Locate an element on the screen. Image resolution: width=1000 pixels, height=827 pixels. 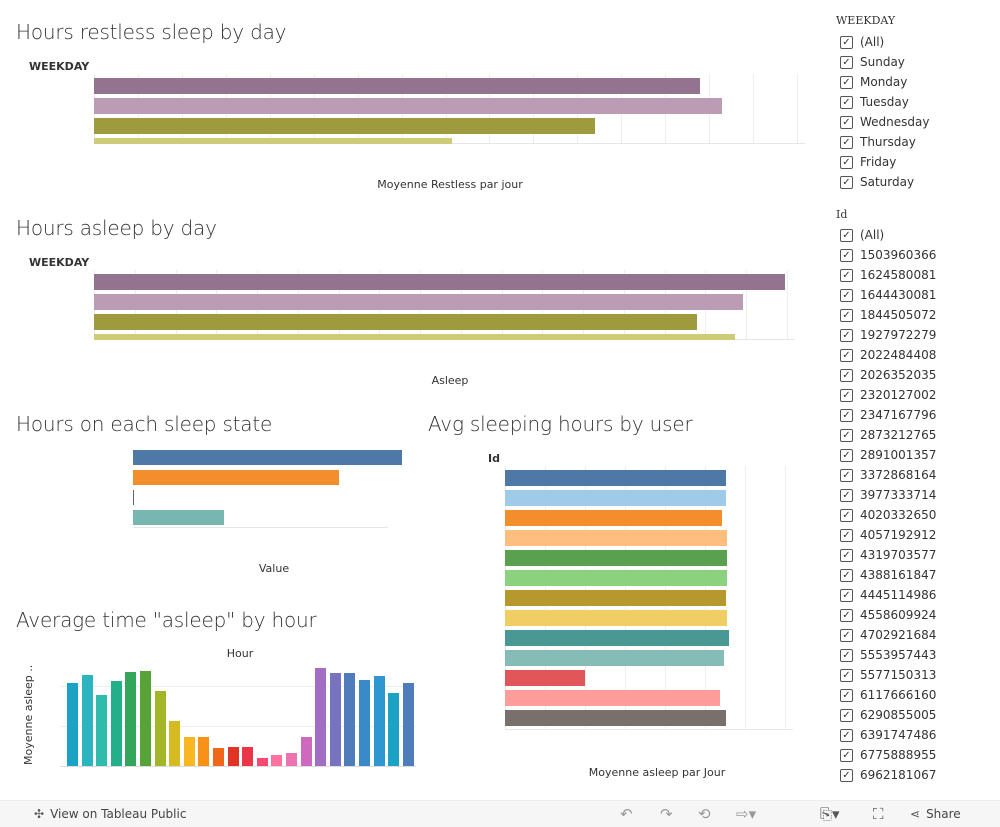
filter-checkbox-item: ✓ 1927972279 is located at coordinates (888, 335).